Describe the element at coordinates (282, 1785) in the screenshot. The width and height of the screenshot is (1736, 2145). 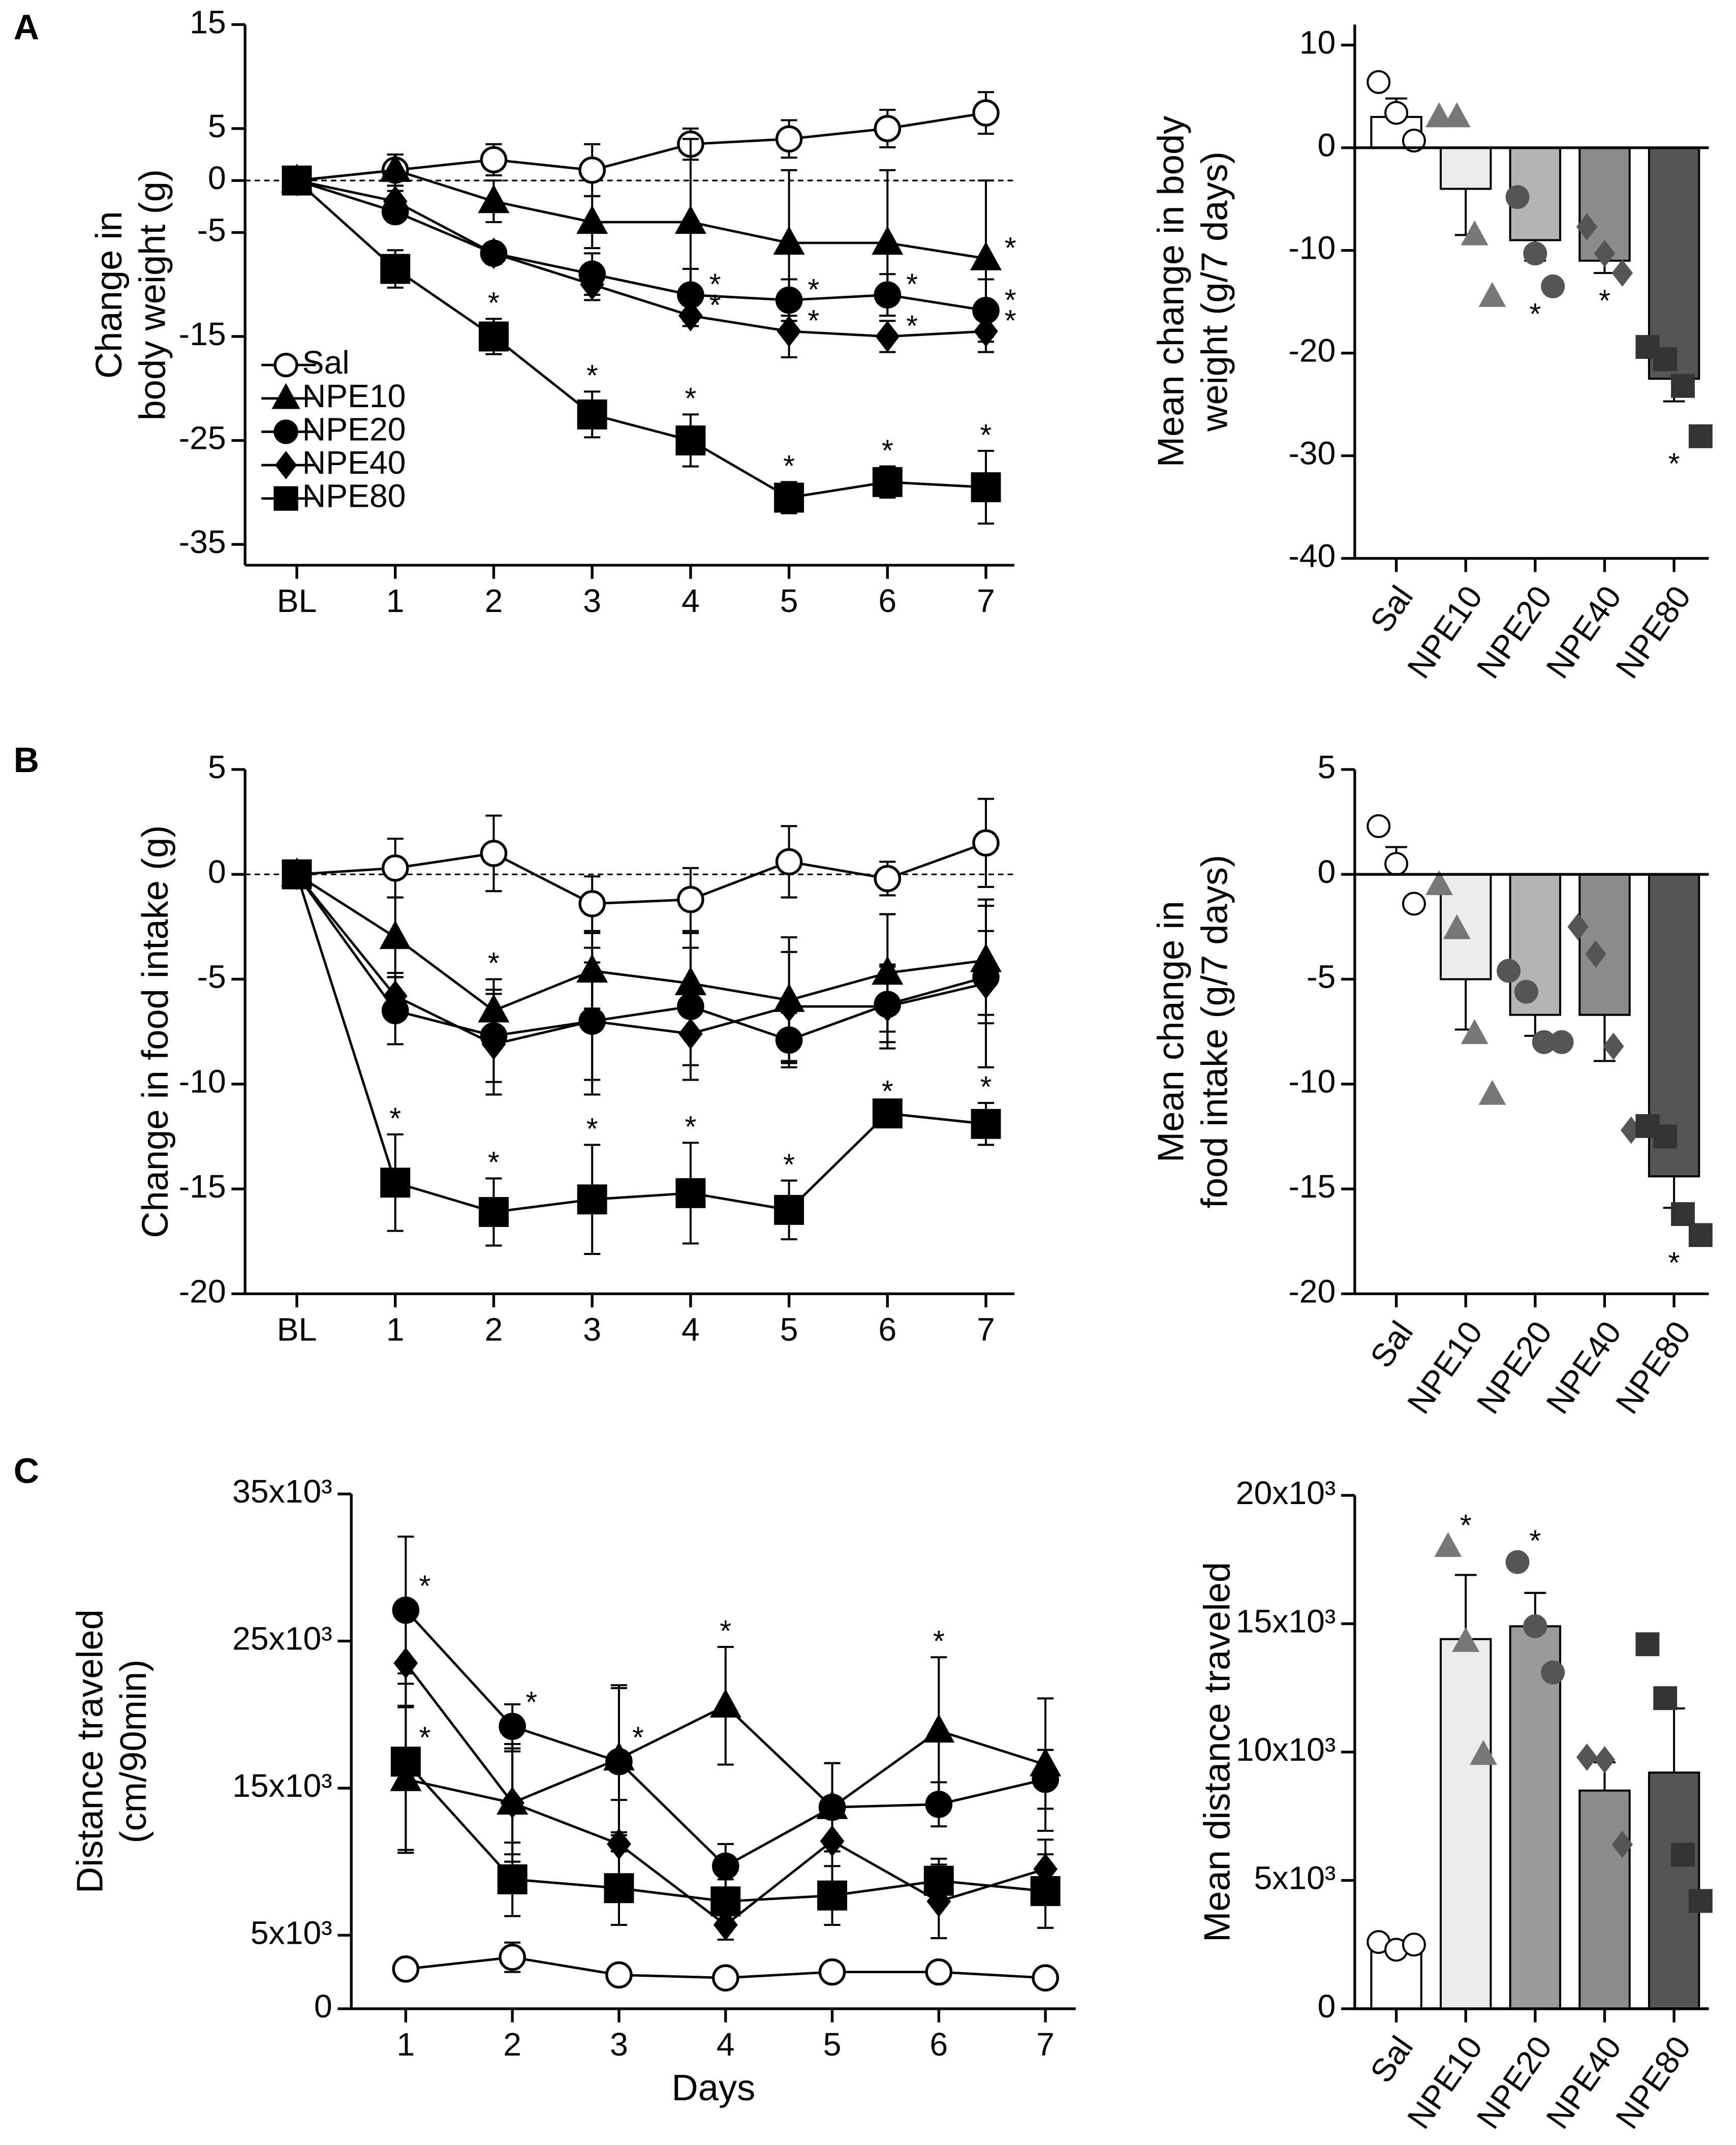
I see `y-tick-label: 15x10³` at that location.